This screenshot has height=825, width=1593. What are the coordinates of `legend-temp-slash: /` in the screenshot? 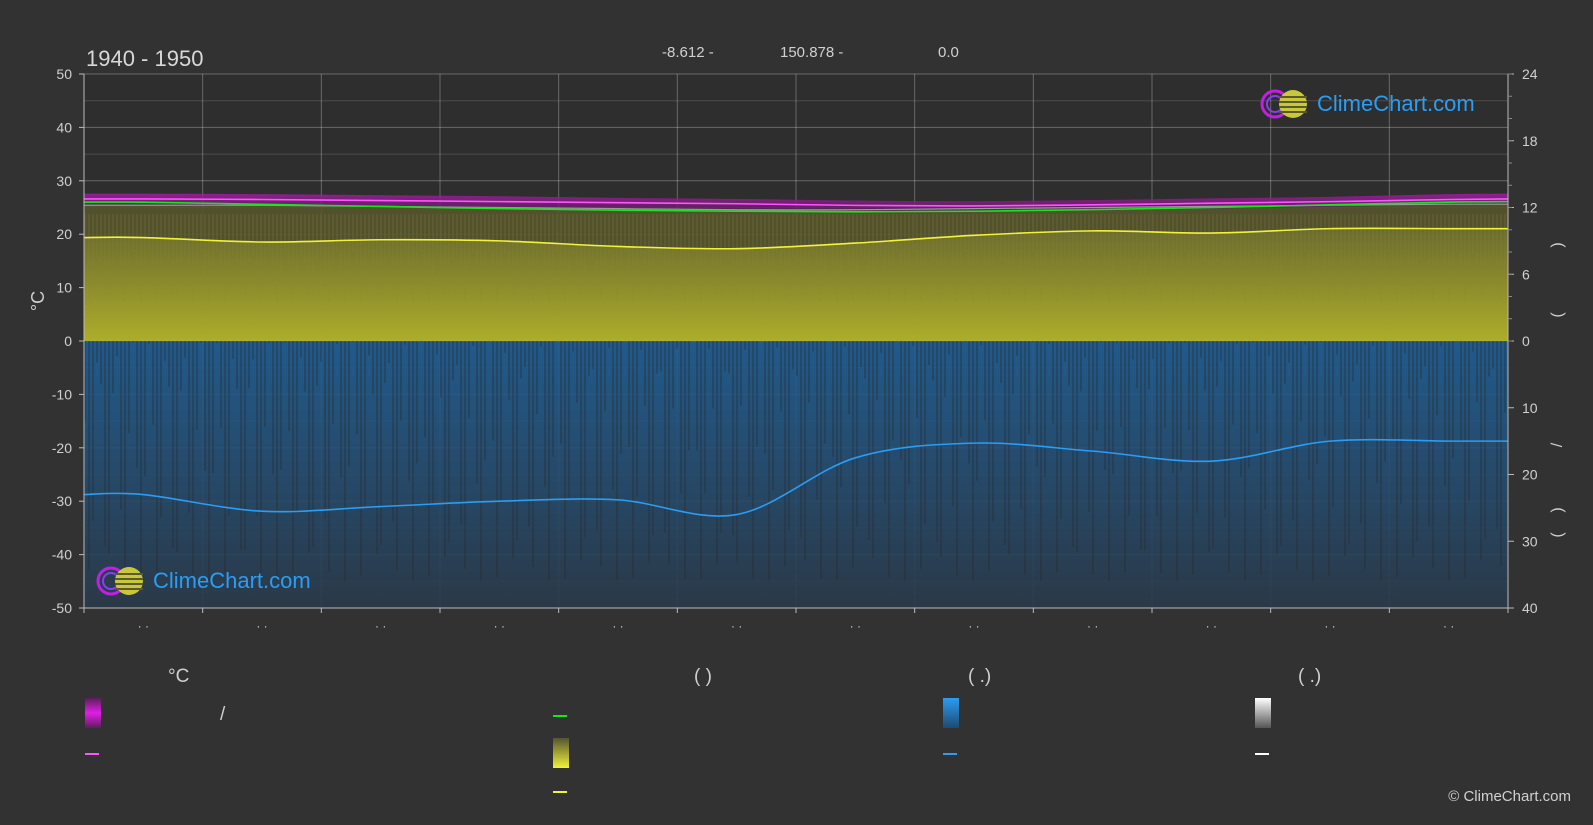 It's located at (223, 714).